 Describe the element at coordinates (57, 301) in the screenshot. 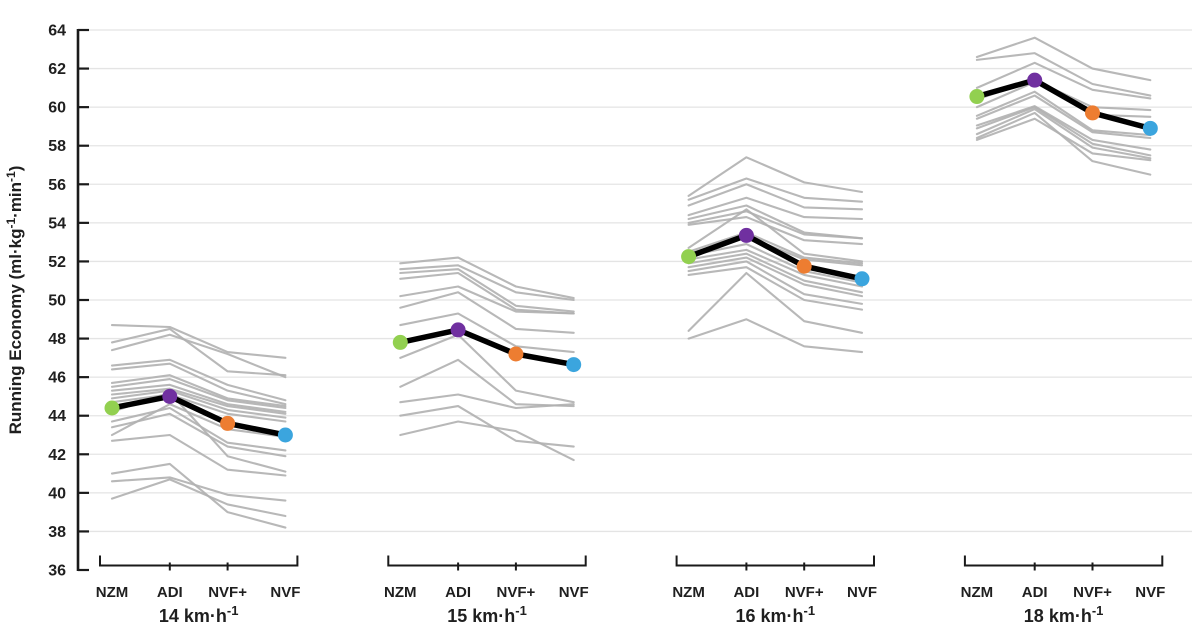

I see `y-tick-label: 50` at that location.